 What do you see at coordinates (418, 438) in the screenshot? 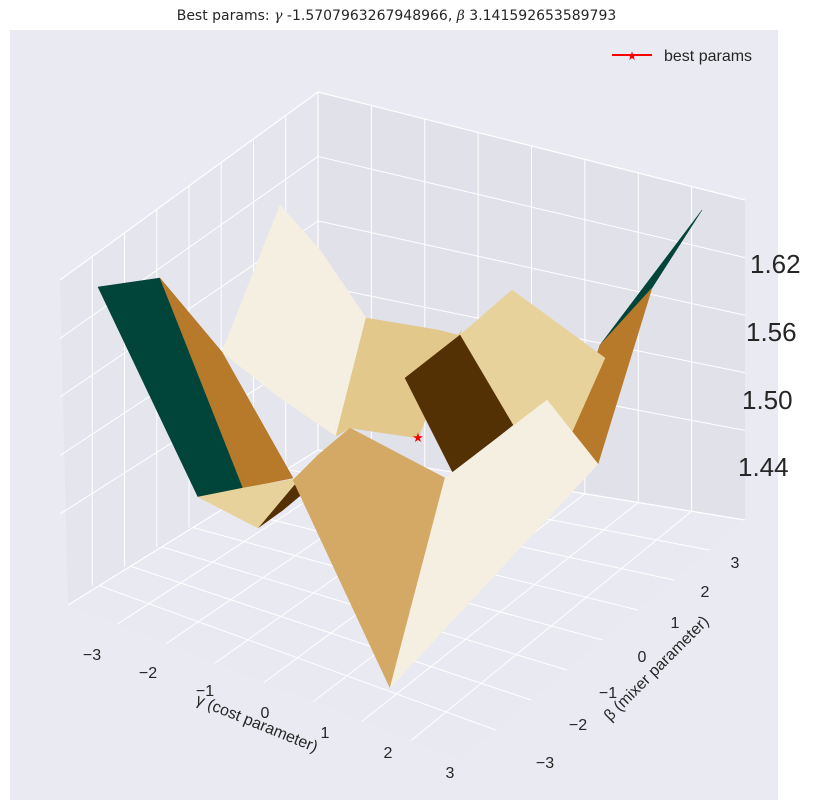
I see `best-params-marker: ★` at bounding box center [418, 438].